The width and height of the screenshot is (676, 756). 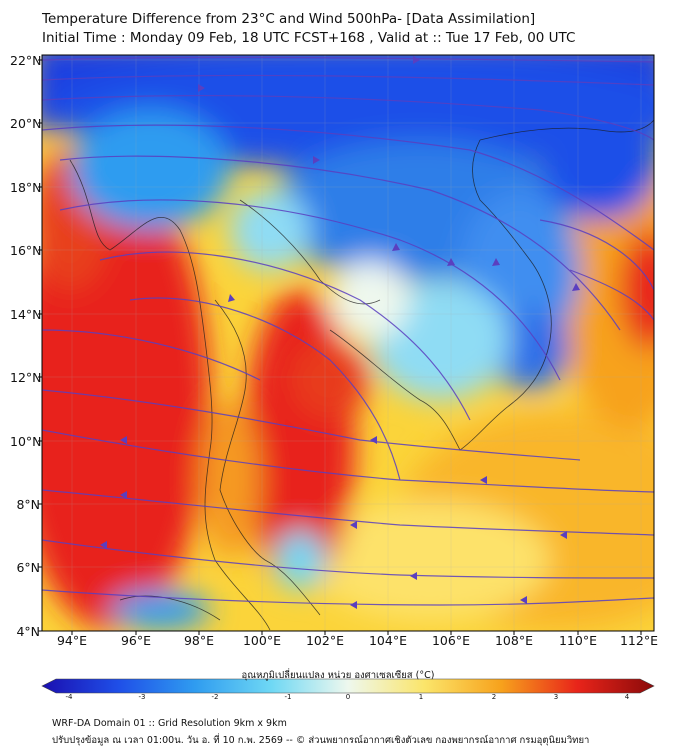 What do you see at coordinates (26, 314) in the screenshot?
I see `lat-label-14: 14°N` at bounding box center [26, 314].